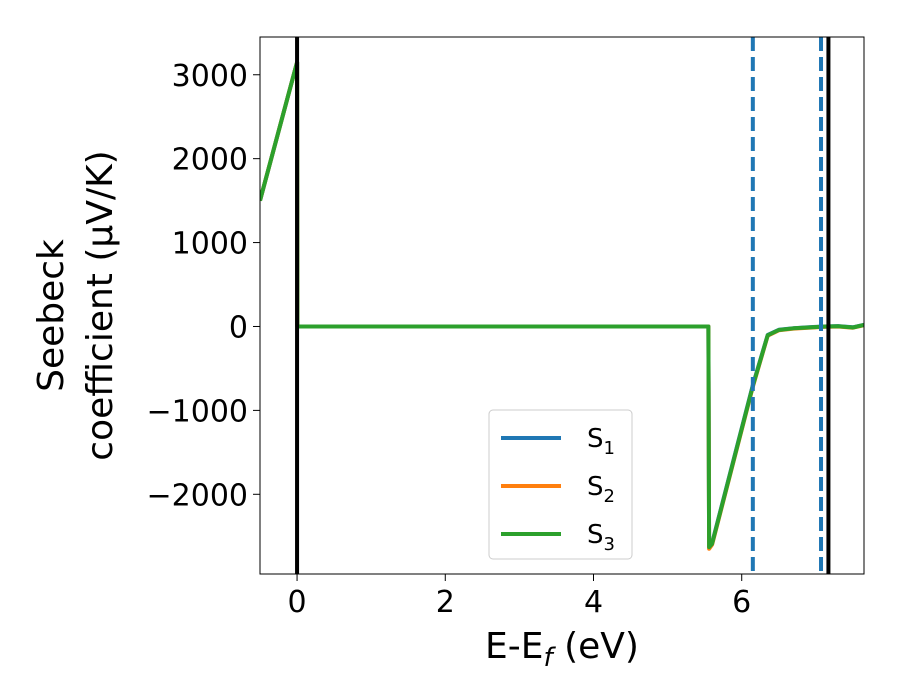  Describe the element at coordinates (562, 649) in the screenshot. I see `x-axis-label: E-Ef (eV)` at that location.